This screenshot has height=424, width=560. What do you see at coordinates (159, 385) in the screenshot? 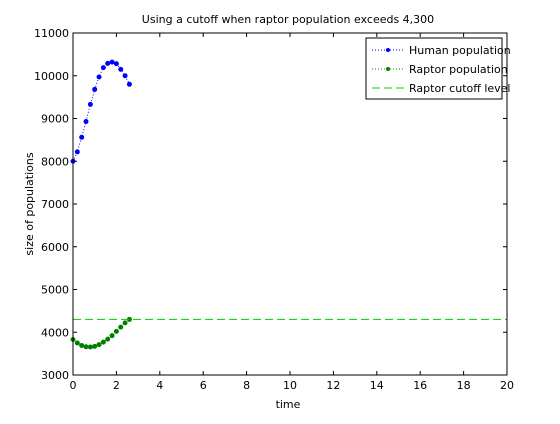
I see `x-tick-label: 4` at bounding box center [159, 385].